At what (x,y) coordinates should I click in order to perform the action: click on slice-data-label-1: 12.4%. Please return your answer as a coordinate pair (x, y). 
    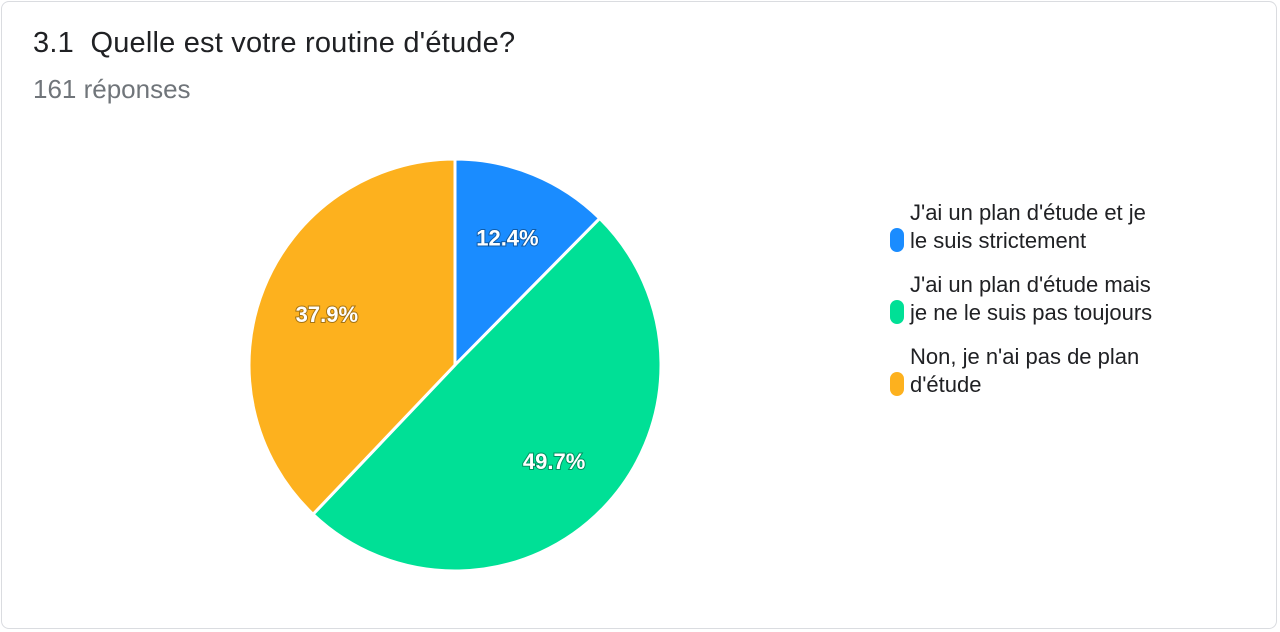
    Looking at the image, I should click on (507, 237).